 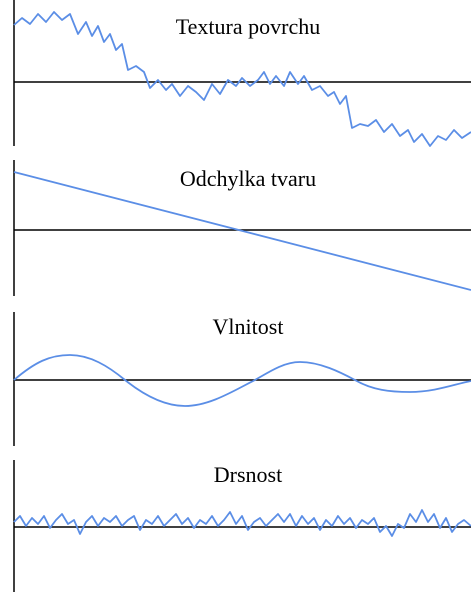 What do you see at coordinates (248, 178) in the screenshot?
I see `panel-title: Odchylka tvaru` at bounding box center [248, 178].